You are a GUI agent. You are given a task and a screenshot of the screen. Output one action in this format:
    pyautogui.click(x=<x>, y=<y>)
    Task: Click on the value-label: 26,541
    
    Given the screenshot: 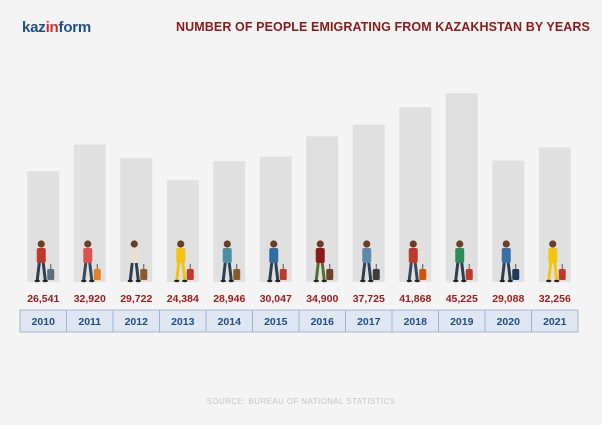 What is the action you would take?
    pyautogui.click(x=43, y=299)
    